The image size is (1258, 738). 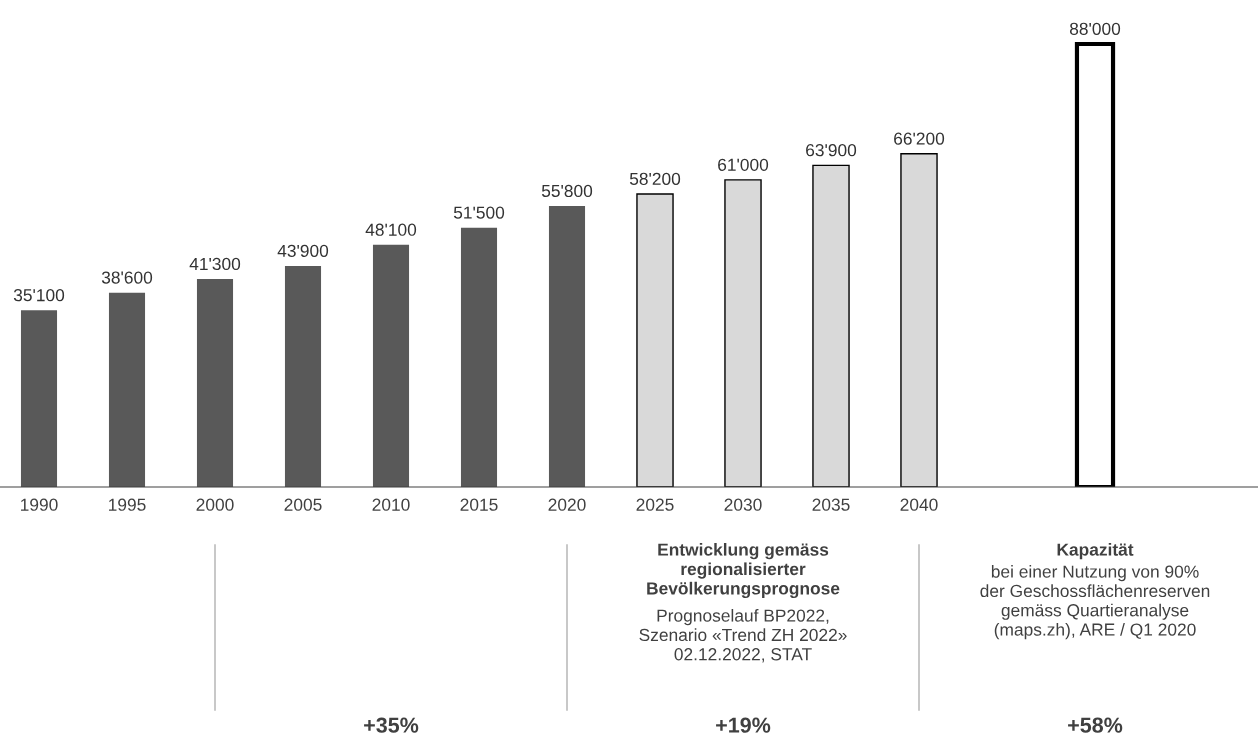 What do you see at coordinates (567, 504) in the screenshot?
I see `x-tick-label: 2020` at bounding box center [567, 504].